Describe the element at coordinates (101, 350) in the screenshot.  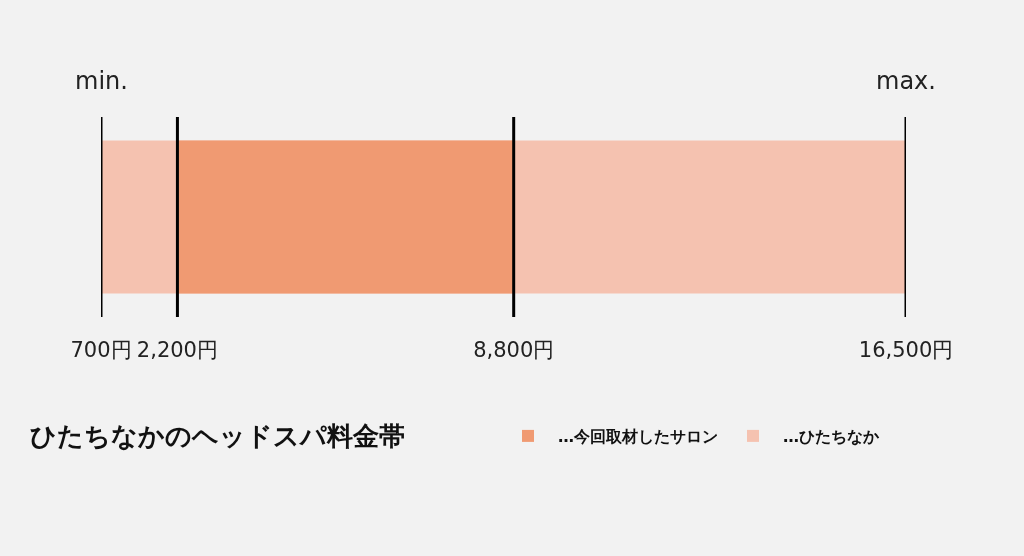
I see `x-tick-label: 700円` at that location.